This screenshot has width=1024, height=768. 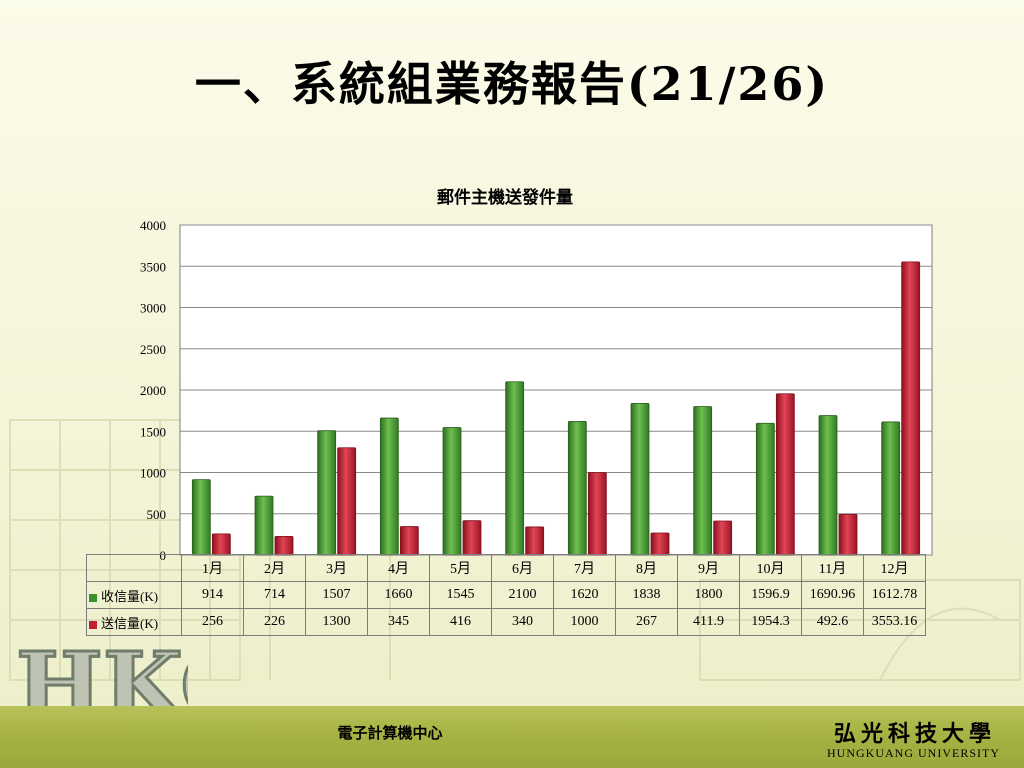 I want to click on value-cell: 1612.78, so click(x=894, y=595).